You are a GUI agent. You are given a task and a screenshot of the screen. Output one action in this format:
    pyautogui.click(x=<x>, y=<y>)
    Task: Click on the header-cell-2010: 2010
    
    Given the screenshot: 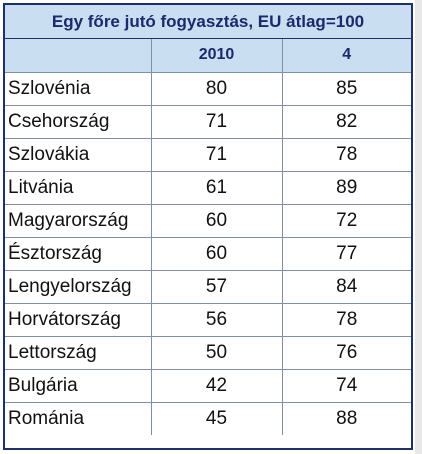 What is the action you would take?
    pyautogui.click(x=216, y=56)
    